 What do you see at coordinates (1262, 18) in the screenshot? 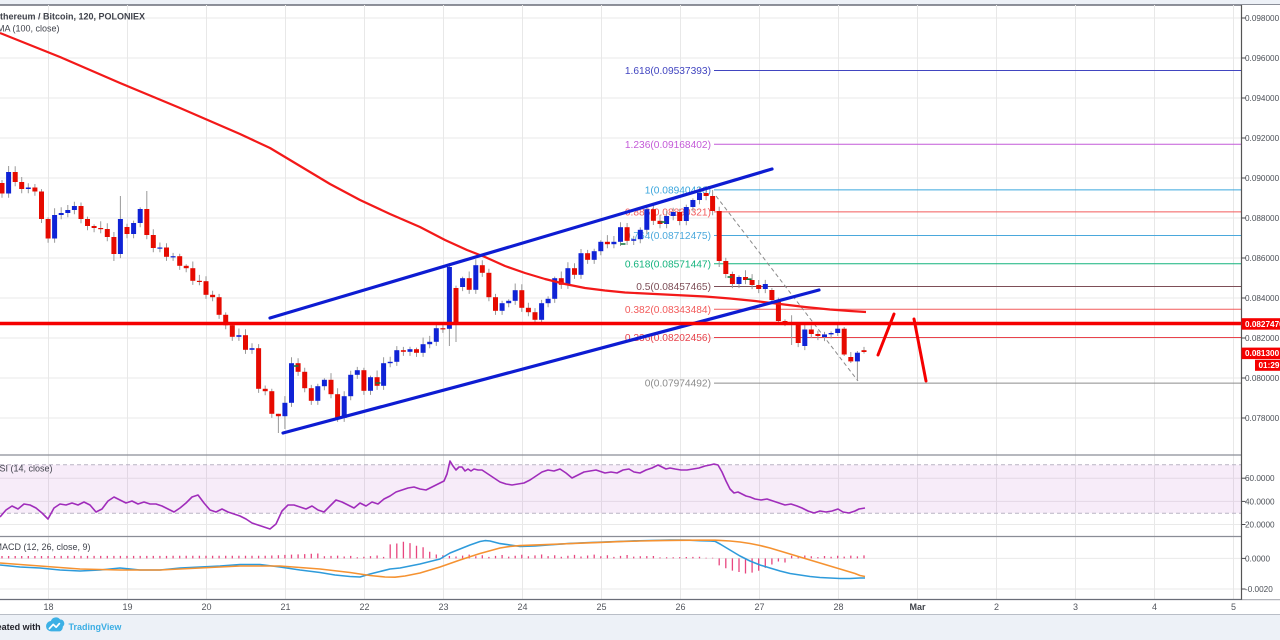
I see `svg-text: 0.098000` at bounding box center [1262, 18].